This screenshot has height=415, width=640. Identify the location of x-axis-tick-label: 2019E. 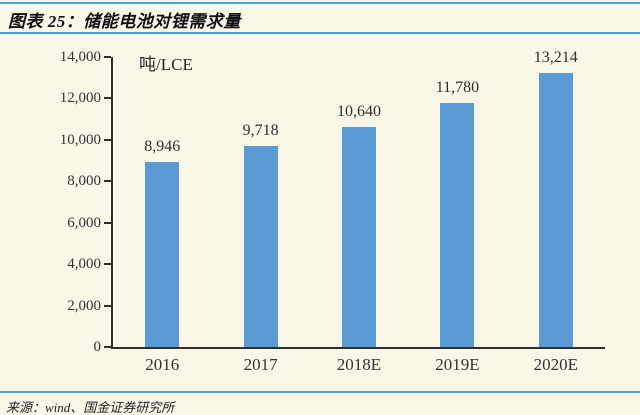
(457, 364).